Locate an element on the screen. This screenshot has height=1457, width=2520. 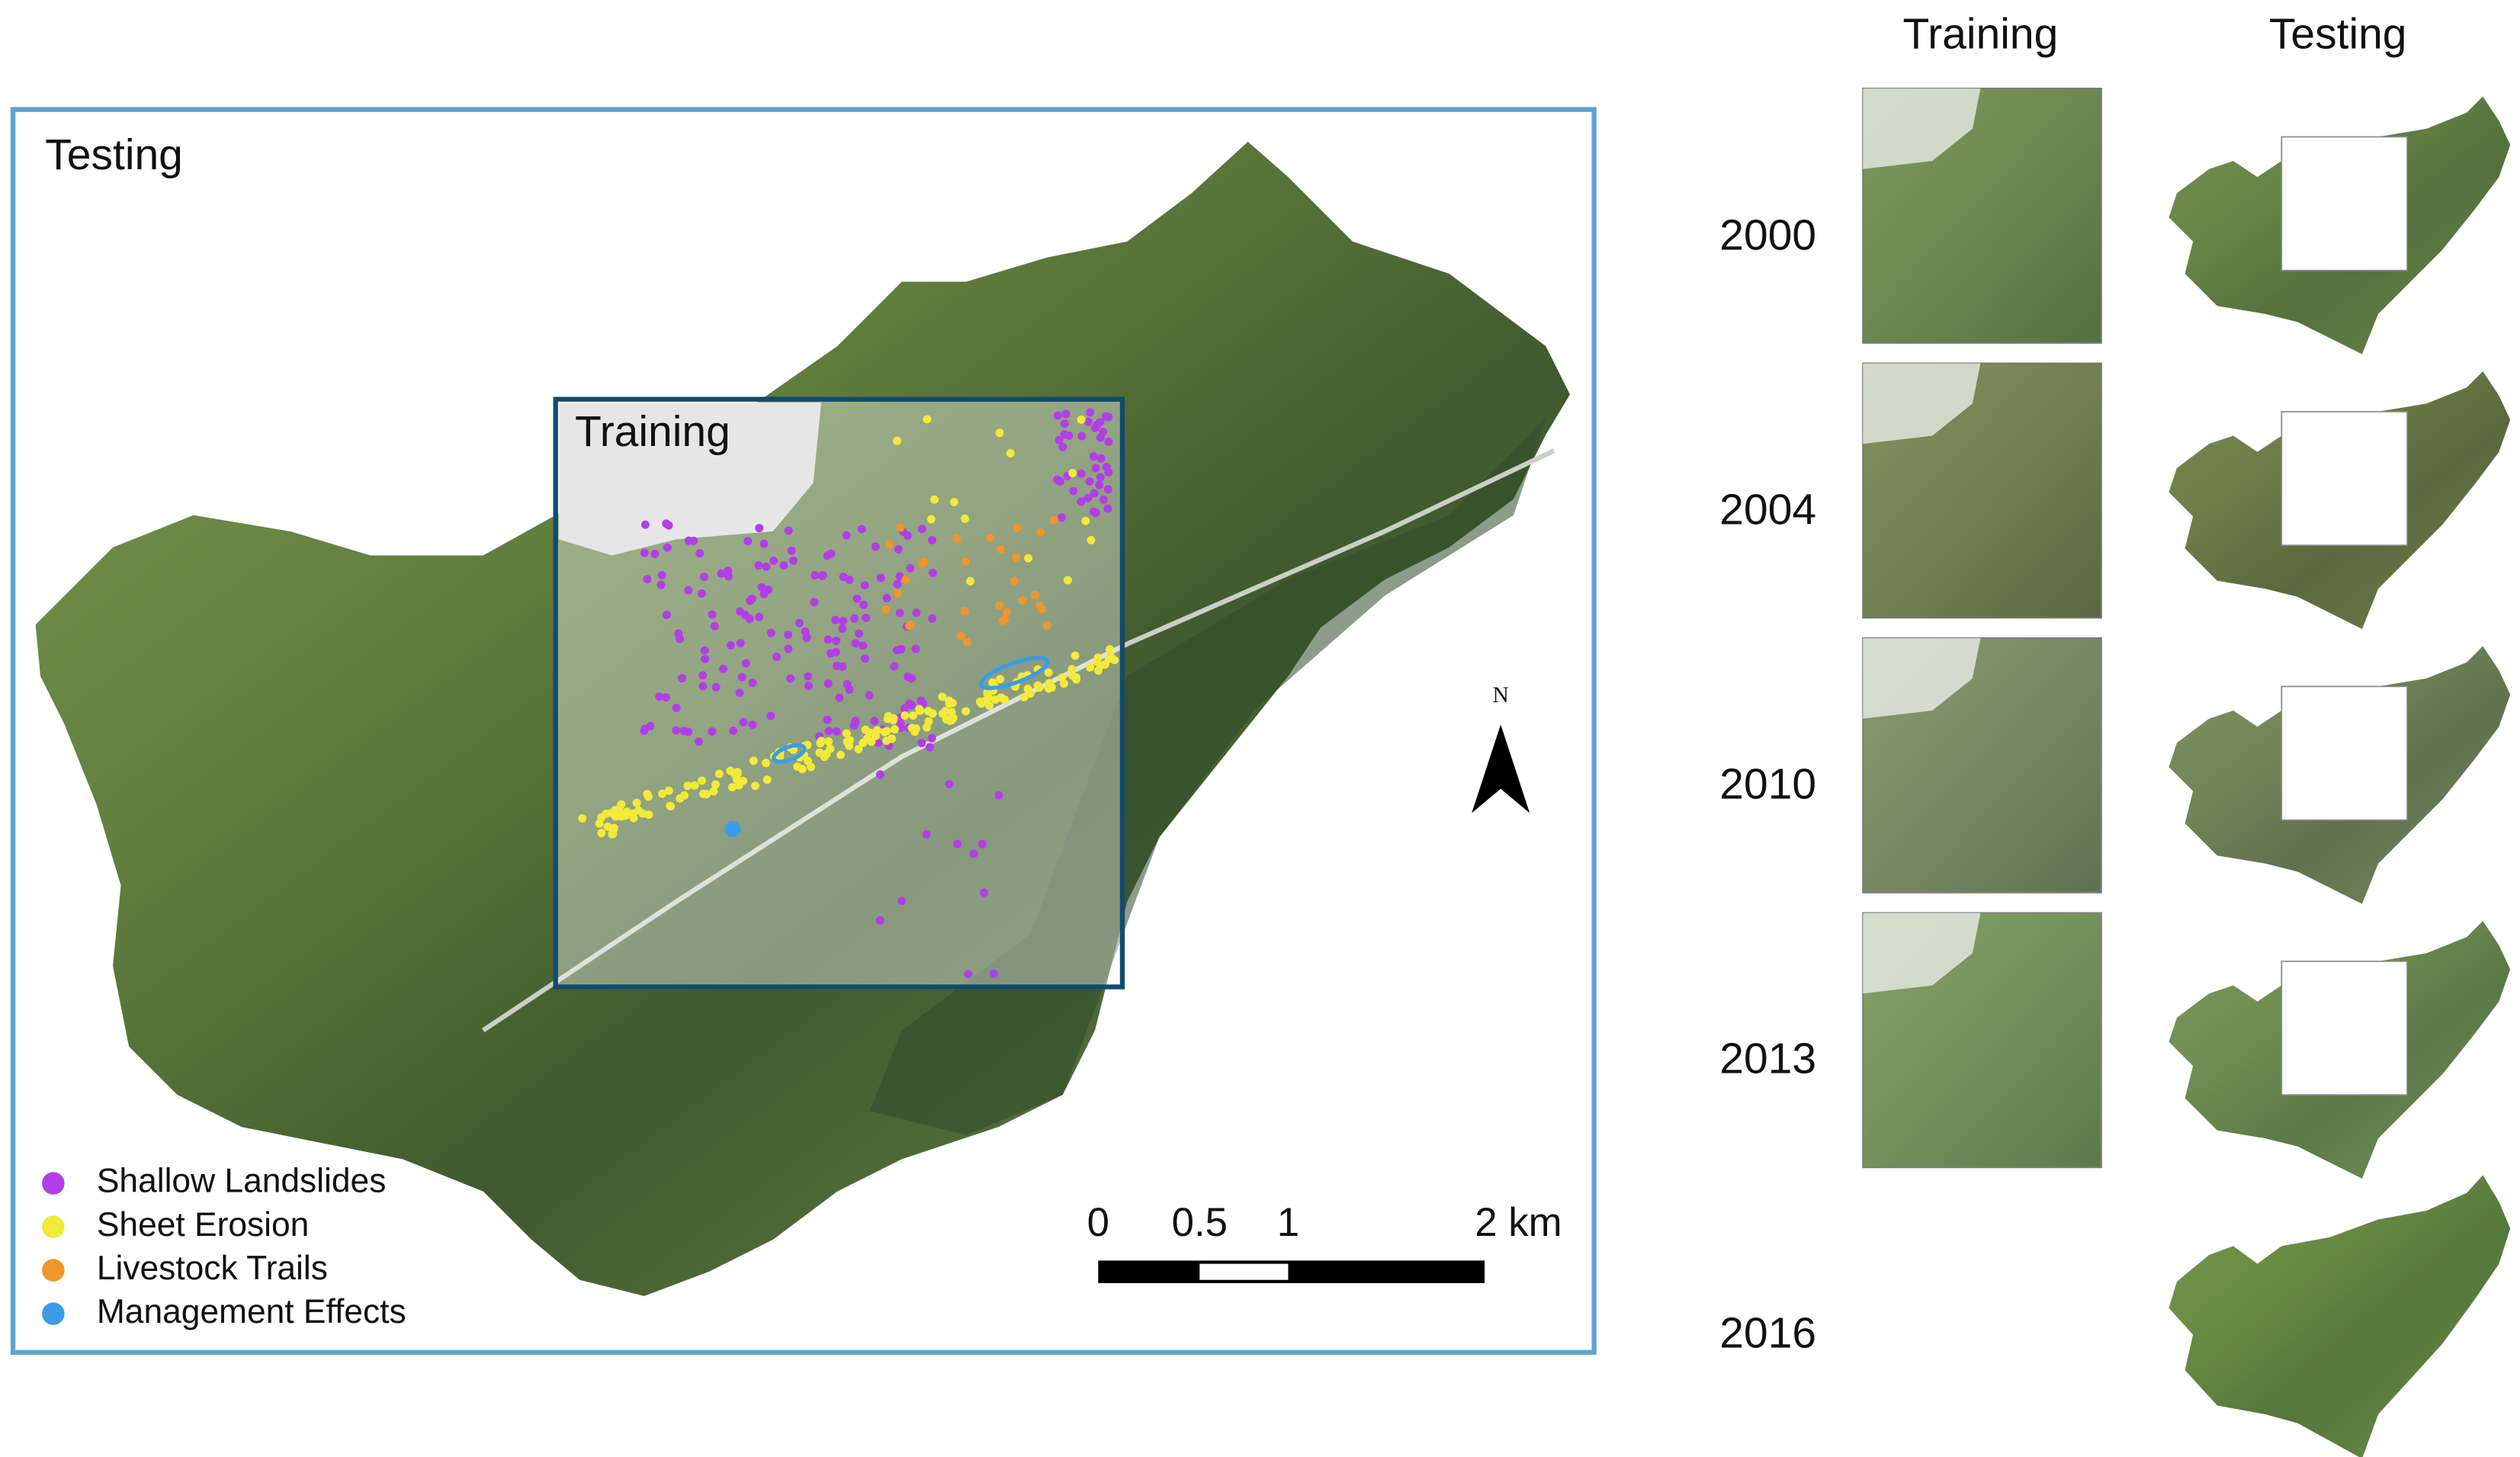
year-label: 2000 is located at coordinates (1767, 236).